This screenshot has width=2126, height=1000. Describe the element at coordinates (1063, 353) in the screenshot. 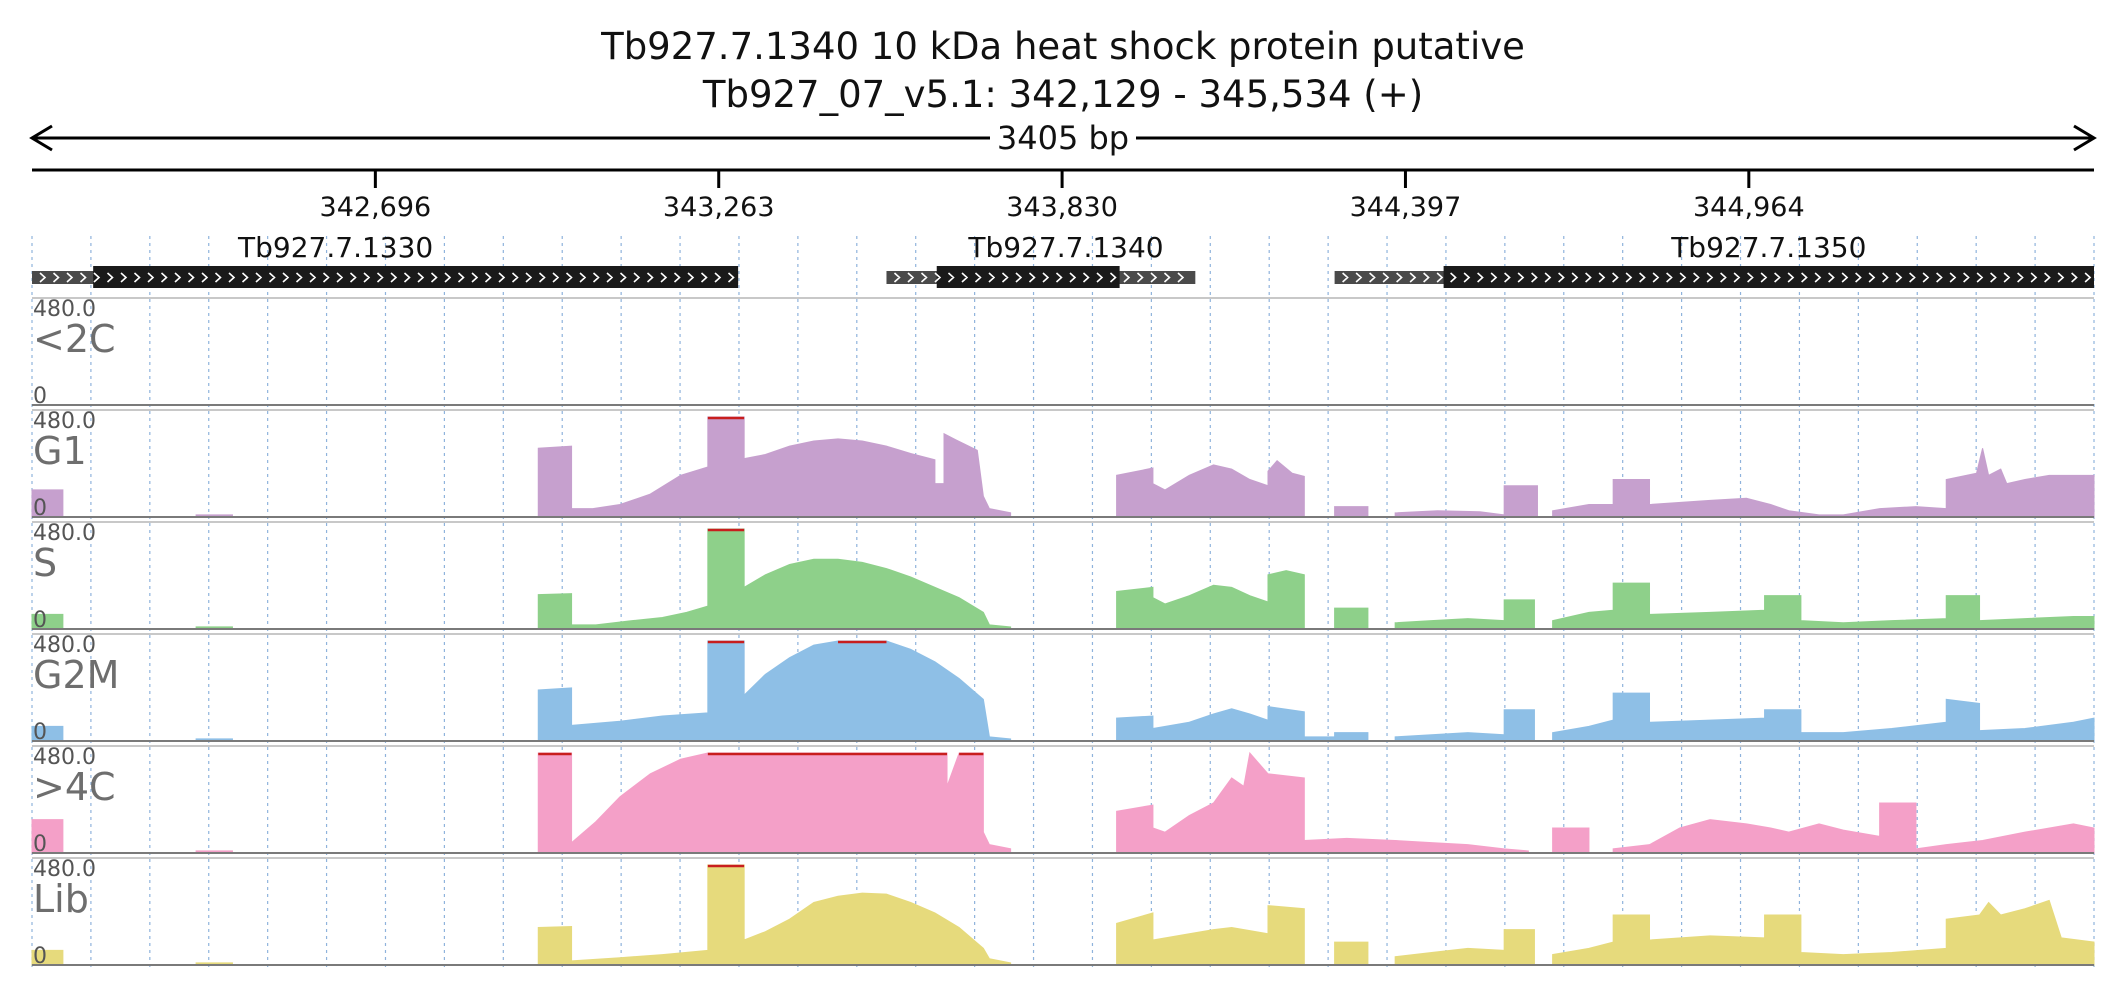

I see `coverage-track: 480.0 0 <2C` at that location.